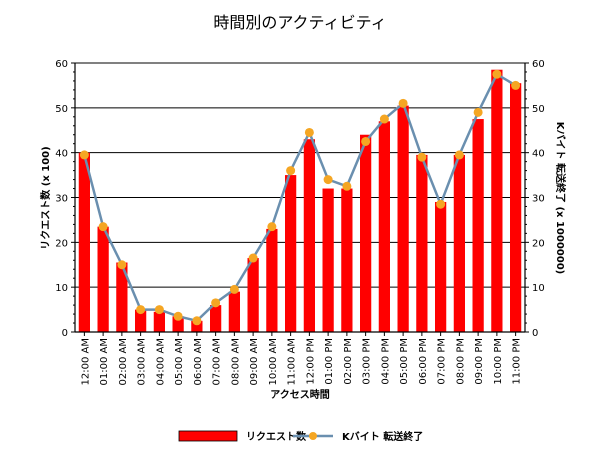 This screenshot has height=450, width=600. What do you see at coordinates (104, 361) in the screenshot?
I see `x-tick-label: 01:00 AM` at bounding box center [104, 361].